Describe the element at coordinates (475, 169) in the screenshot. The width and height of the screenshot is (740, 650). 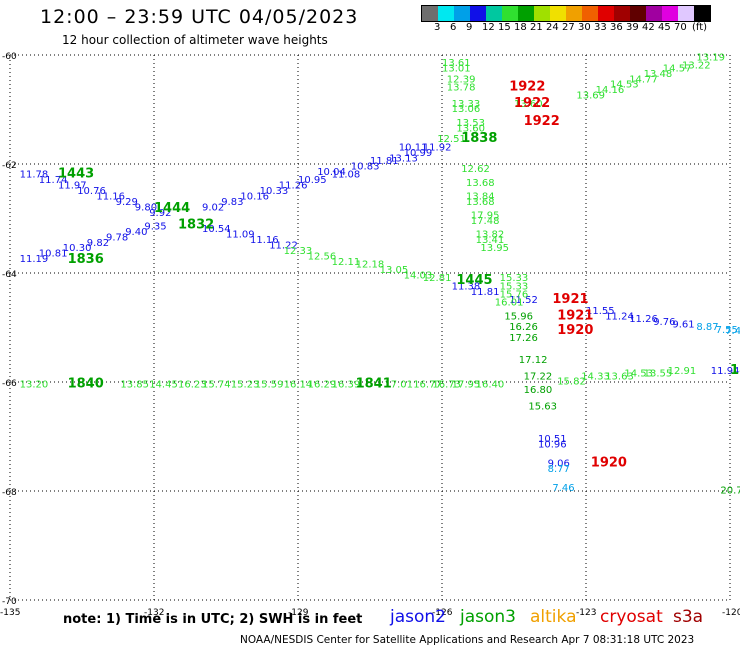
I see `swh-label: 12.62` at that location.